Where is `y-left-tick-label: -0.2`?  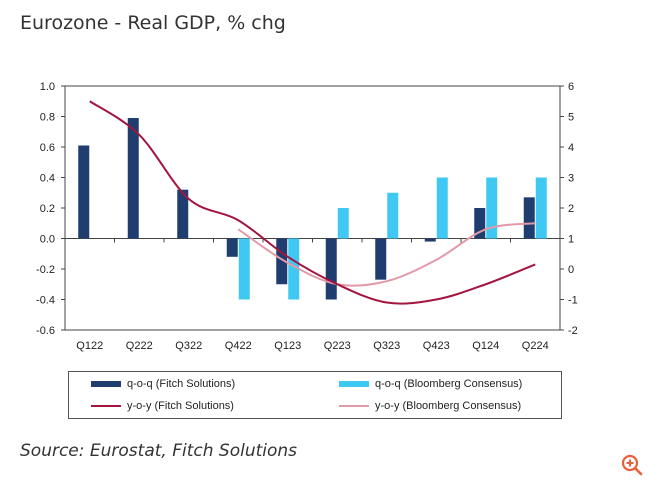
y-left-tick-label: -0.2 is located at coordinates (45, 270).